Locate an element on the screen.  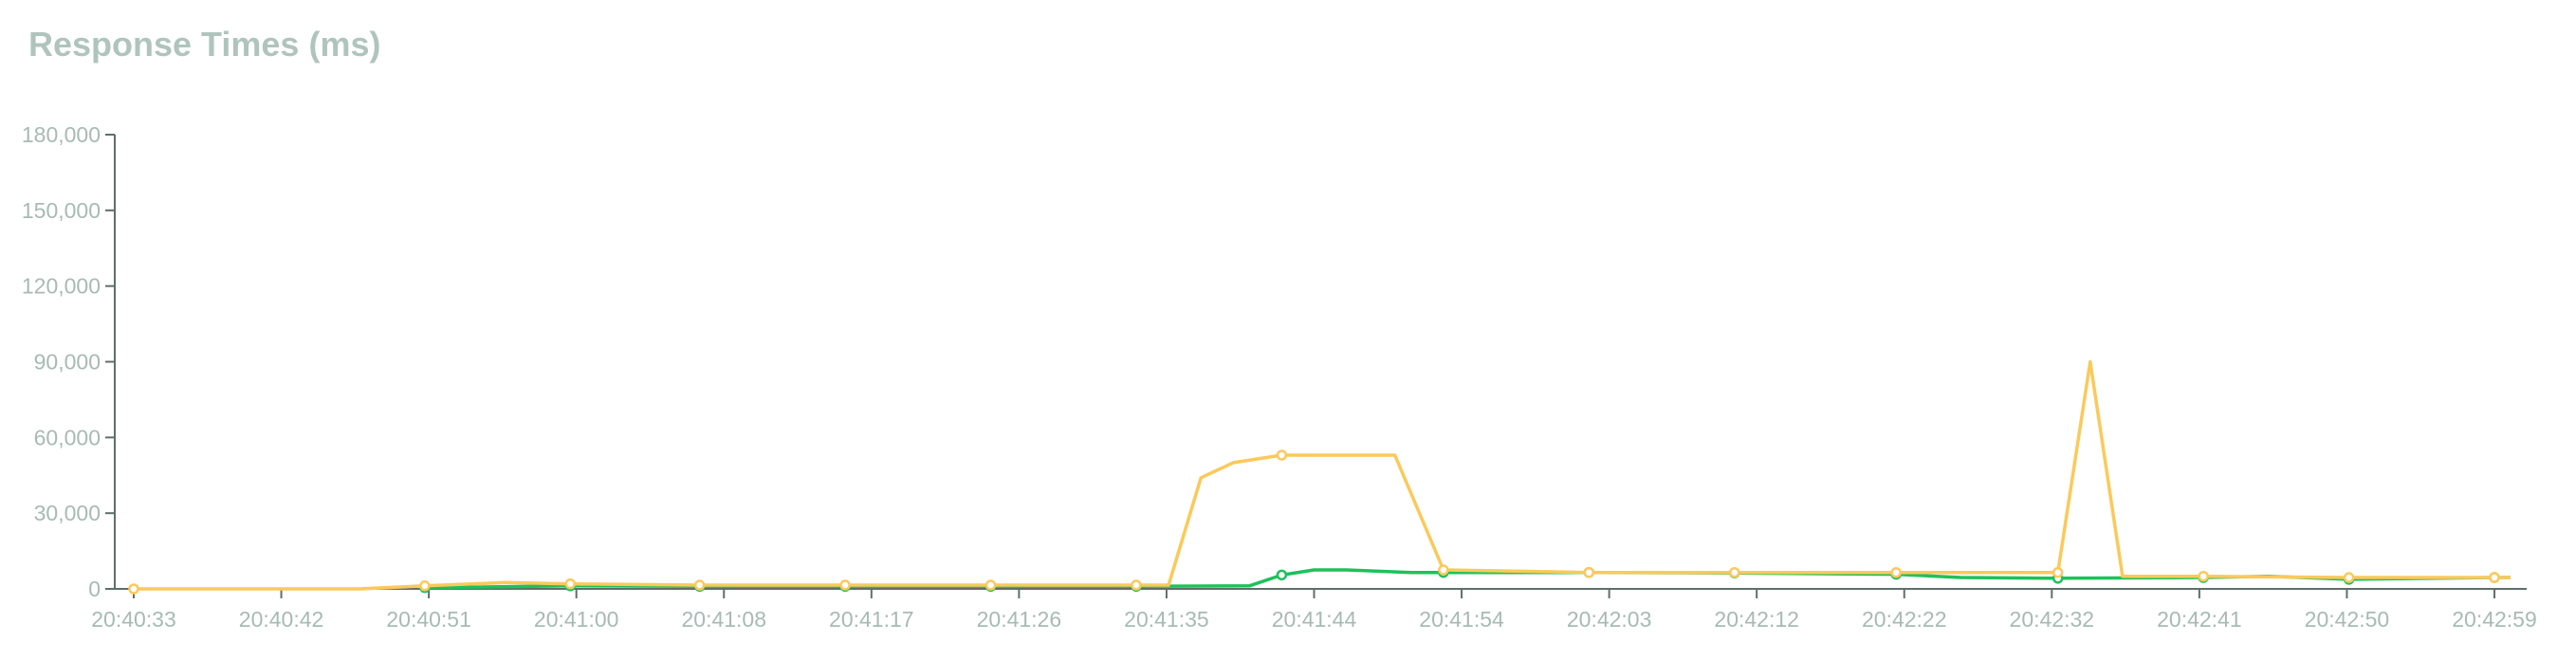
x-tick-label: 20:40:33 is located at coordinates (133, 619).